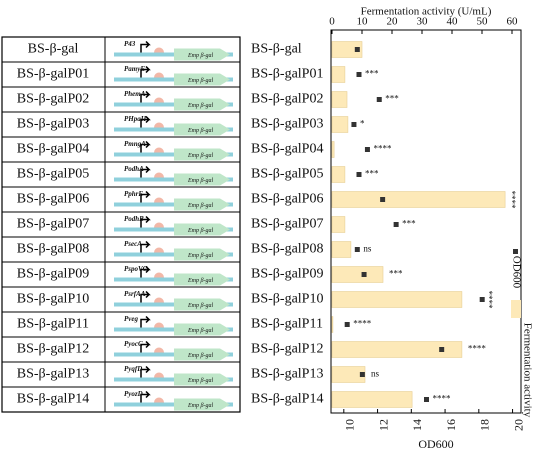 Image resolution: width=535 pixels, height=453 pixels. What do you see at coordinates (133, 369) in the screenshot?
I see `promoter-label: PyqfD` at bounding box center [133, 369].